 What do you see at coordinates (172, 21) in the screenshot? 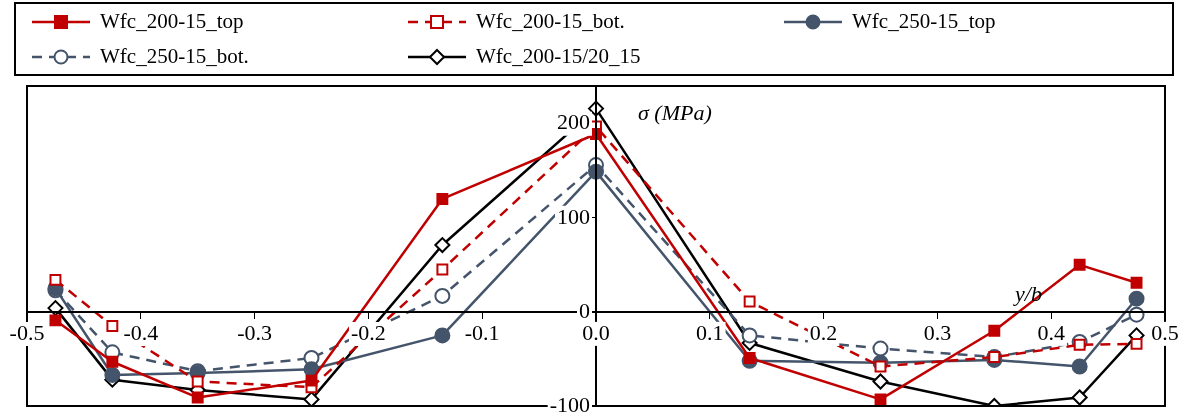
I see `legend-label: Wfc_200-15_top` at bounding box center [172, 21].